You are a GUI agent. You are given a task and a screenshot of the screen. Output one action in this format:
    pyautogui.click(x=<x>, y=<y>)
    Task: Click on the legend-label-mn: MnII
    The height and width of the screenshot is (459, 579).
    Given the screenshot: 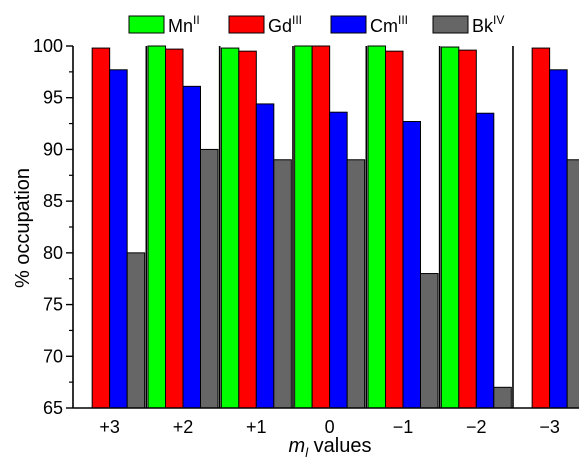 What is the action you would take?
    pyautogui.click(x=184, y=24)
    